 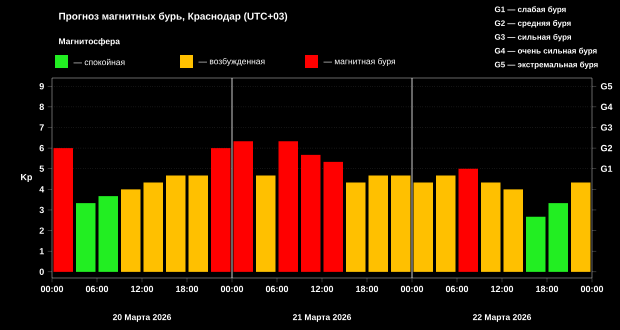 What do you see at coordinates (360, 62) in the screenshot?
I see `legend-label: — магнитная буря` at bounding box center [360, 62].